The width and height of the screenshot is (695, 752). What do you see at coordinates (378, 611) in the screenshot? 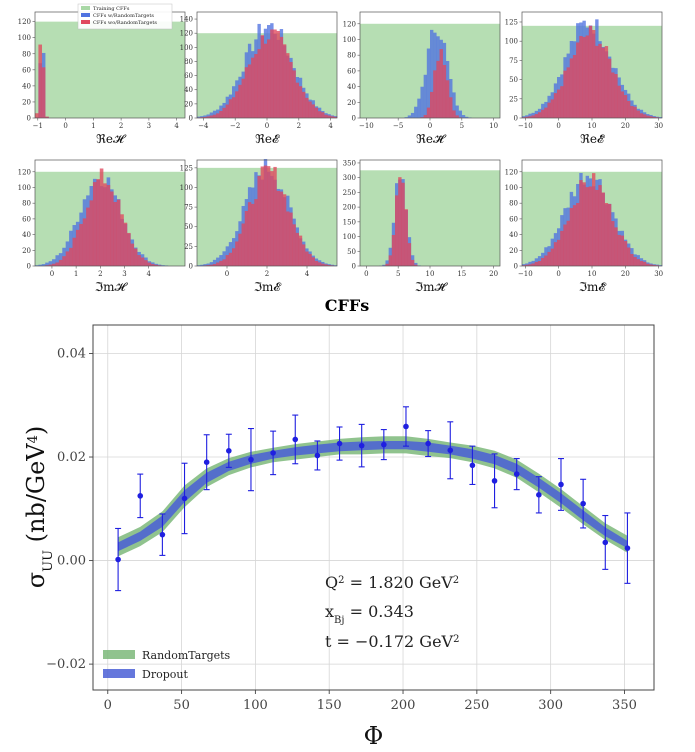
I see `annotation-rest: = 0.343` at bounding box center [378, 611].